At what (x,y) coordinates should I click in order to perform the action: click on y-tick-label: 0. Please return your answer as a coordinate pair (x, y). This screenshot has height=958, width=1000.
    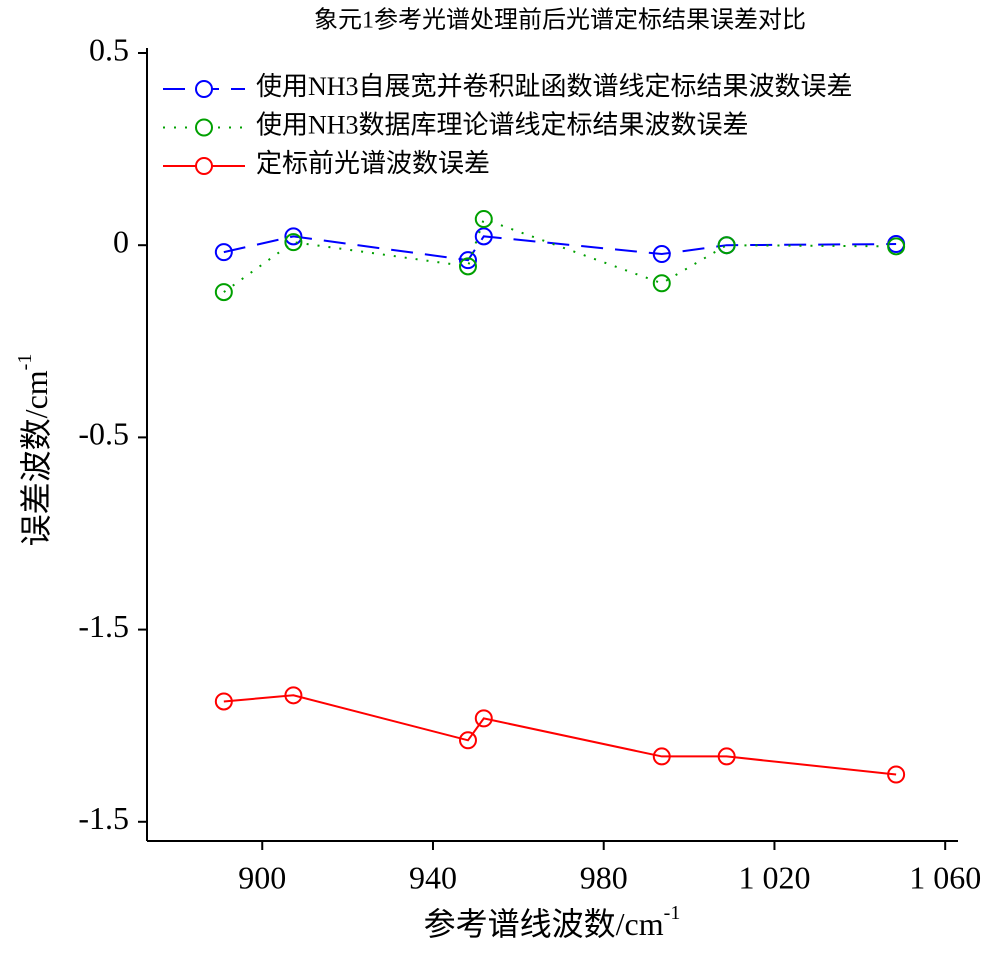
    Looking at the image, I should click on (121, 242).